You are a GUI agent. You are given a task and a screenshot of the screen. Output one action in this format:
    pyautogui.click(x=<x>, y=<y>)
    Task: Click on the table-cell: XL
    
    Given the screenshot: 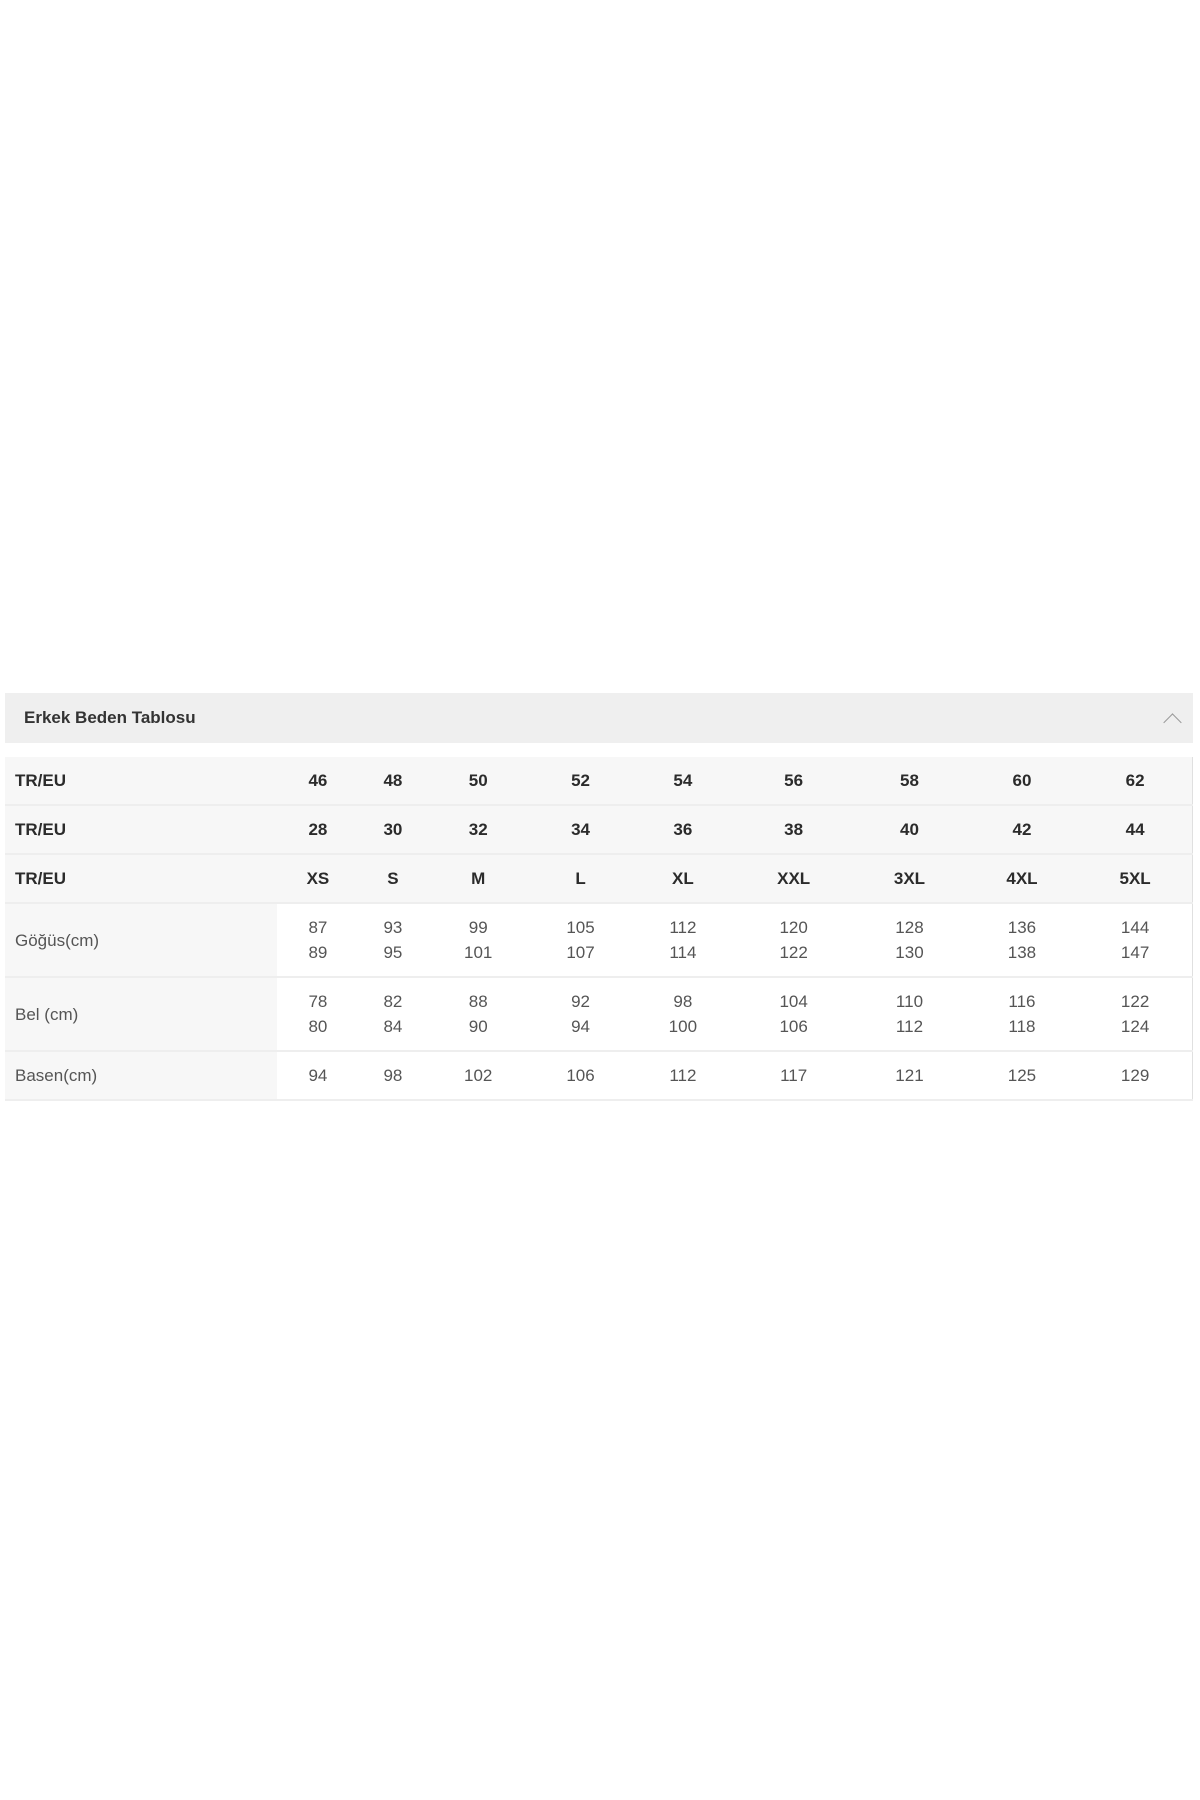 What is the action you would take?
    pyautogui.click(x=683, y=879)
    